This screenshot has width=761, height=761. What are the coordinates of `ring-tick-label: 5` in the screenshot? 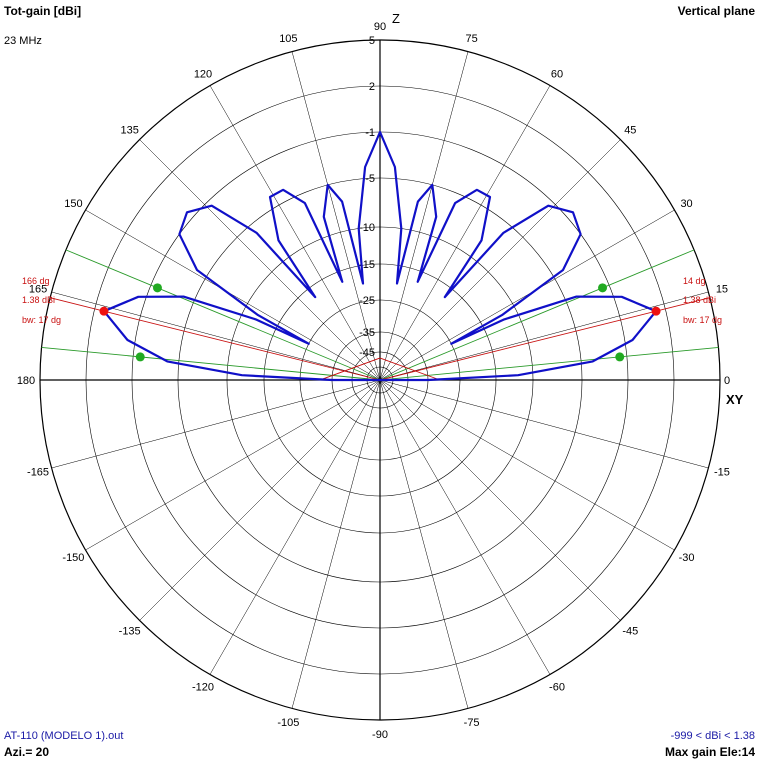 It's located at (372, 41).